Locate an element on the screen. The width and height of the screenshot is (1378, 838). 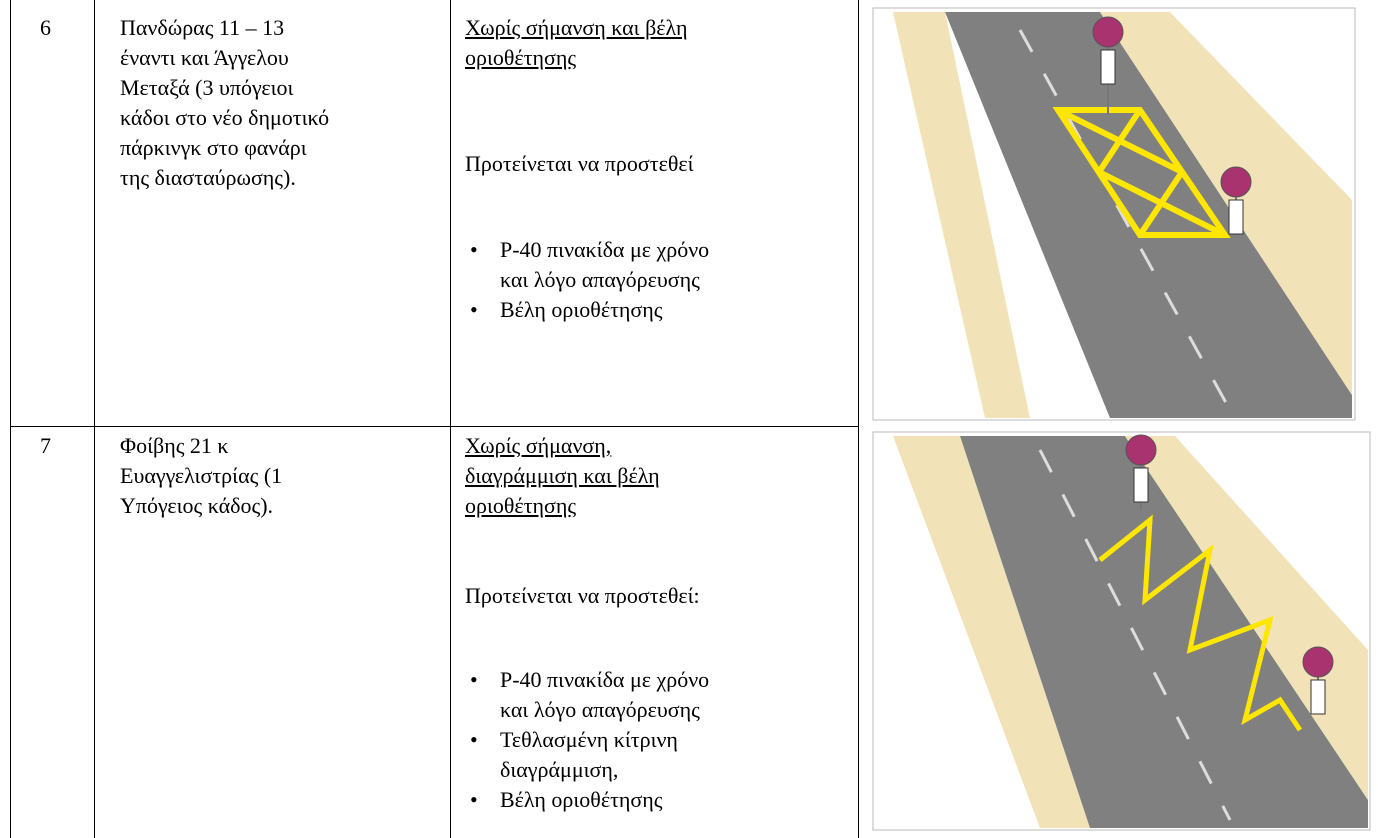
proposal: Προτείνεται να προστεθεί: is located at coordinates (582, 595).